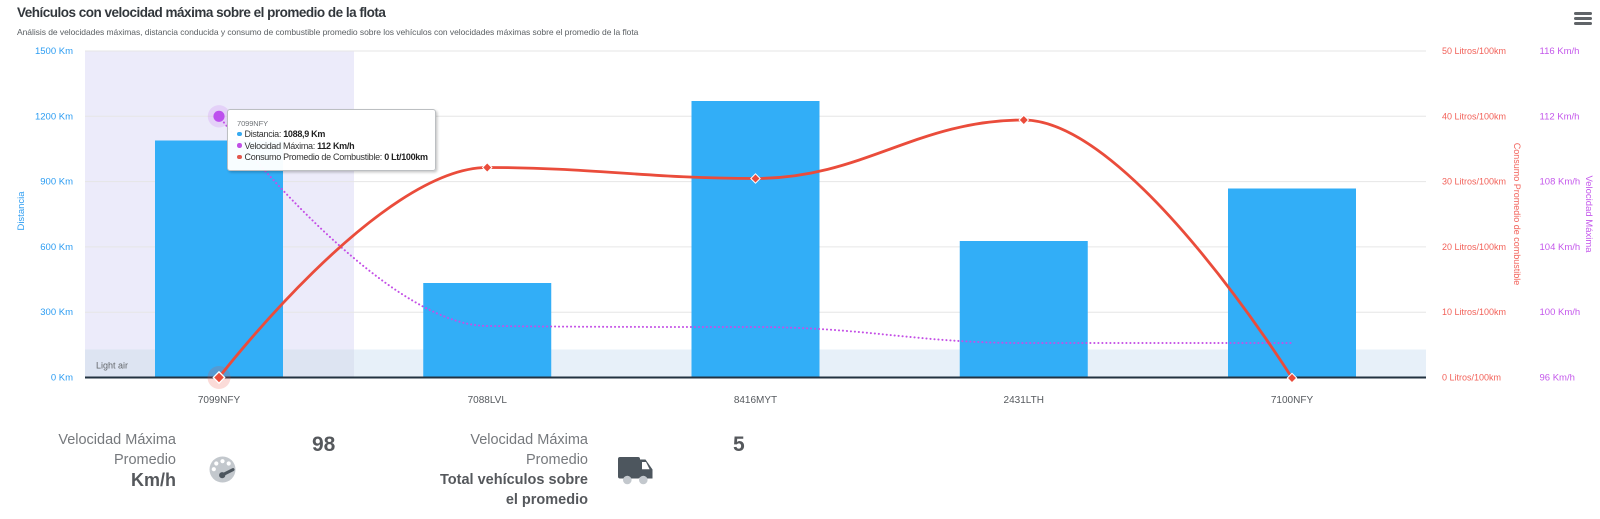 This screenshot has width=1600, height=519. Describe the element at coordinates (1292, 400) in the screenshot. I see `svg-text: 7100NFY` at that location.